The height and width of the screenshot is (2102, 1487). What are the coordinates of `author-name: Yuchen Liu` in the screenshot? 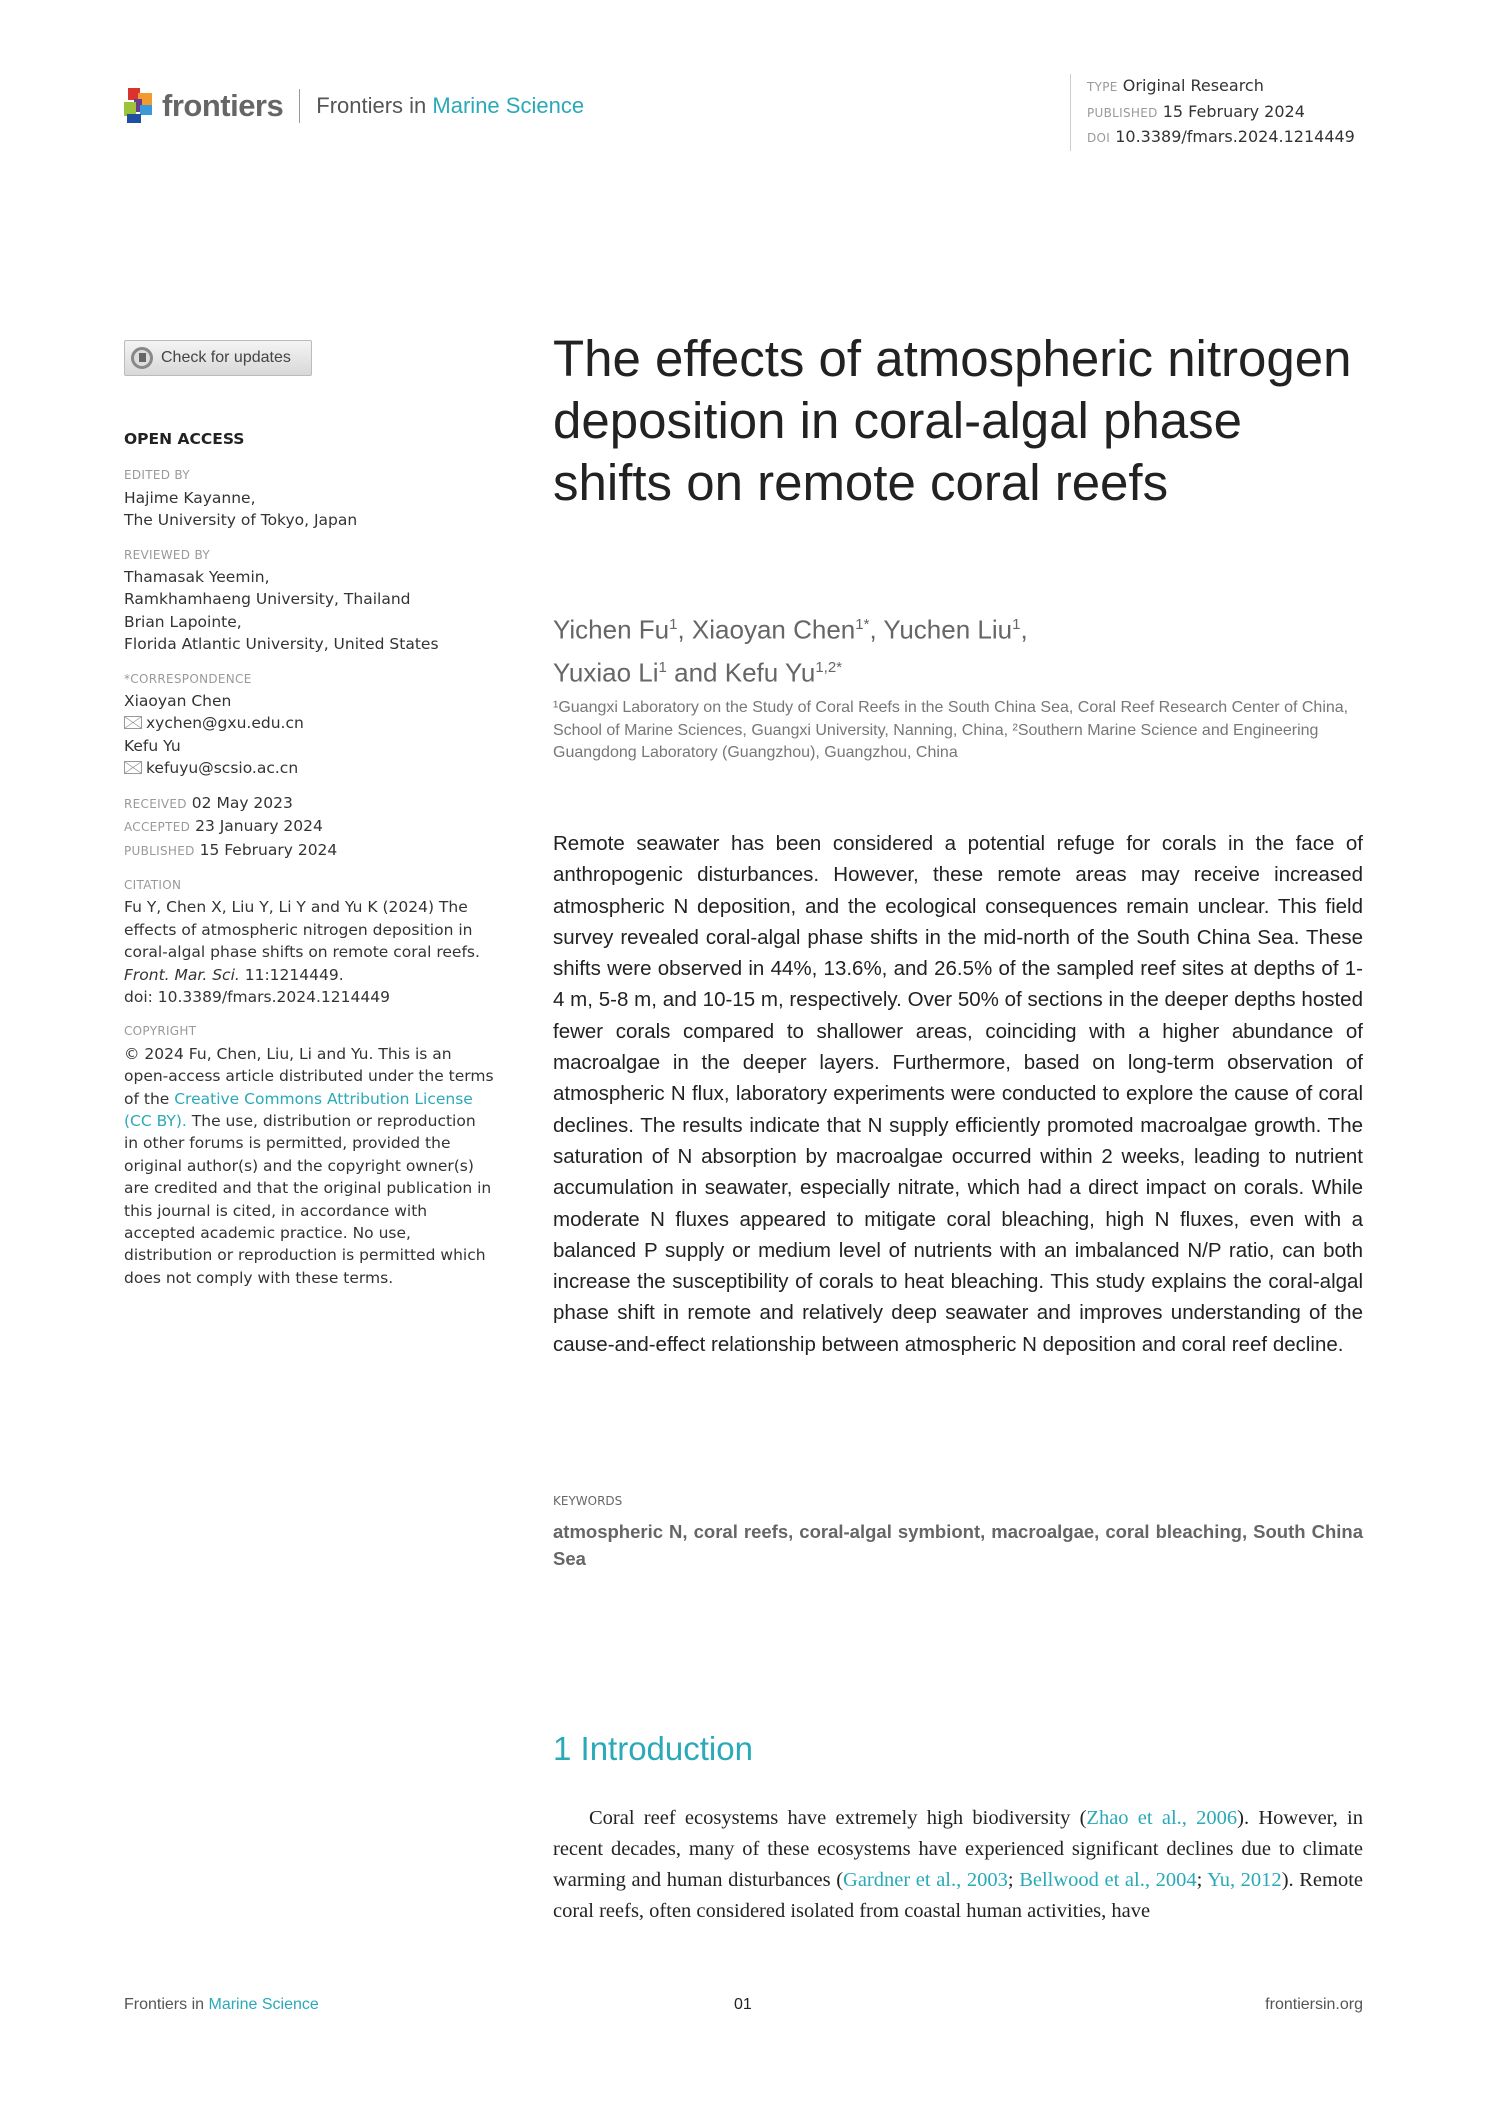 It's located at (948, 629).